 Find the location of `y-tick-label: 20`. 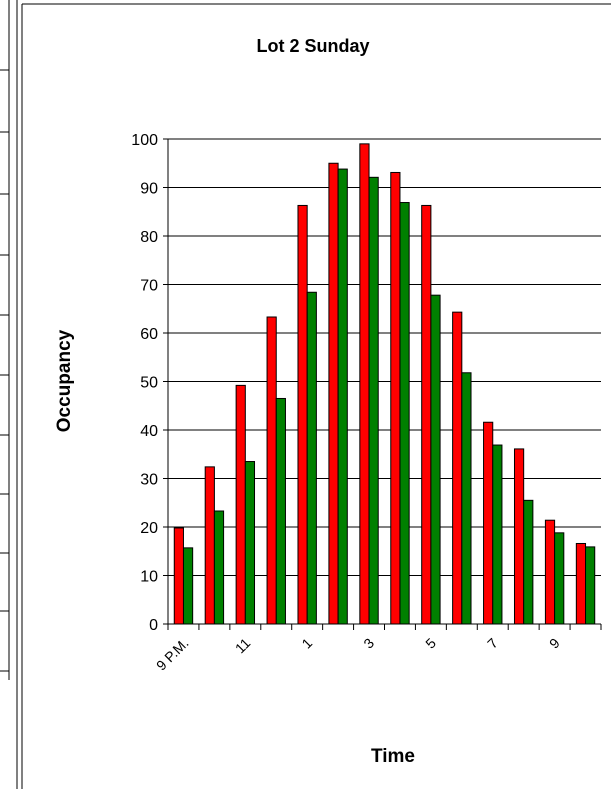

y-tick-label: 20 is located at coordinates (149, 528).